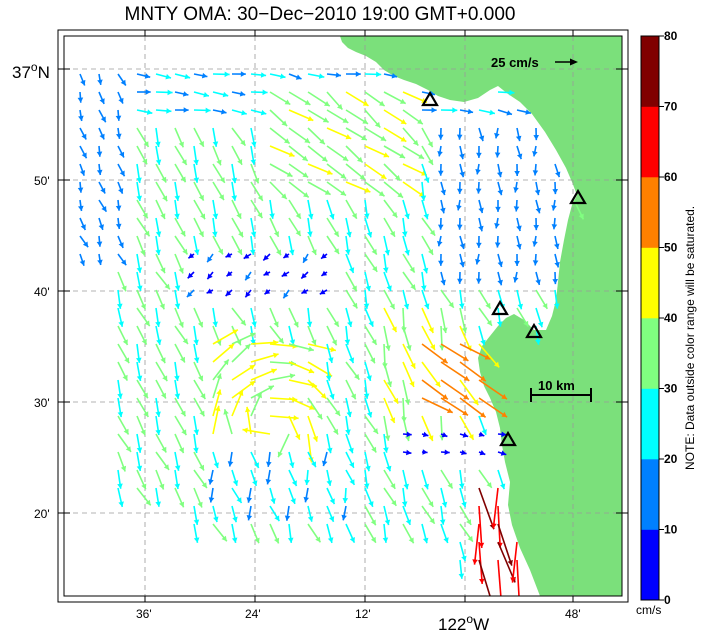  I want to click on colorbar-segment, so click(650, 142).